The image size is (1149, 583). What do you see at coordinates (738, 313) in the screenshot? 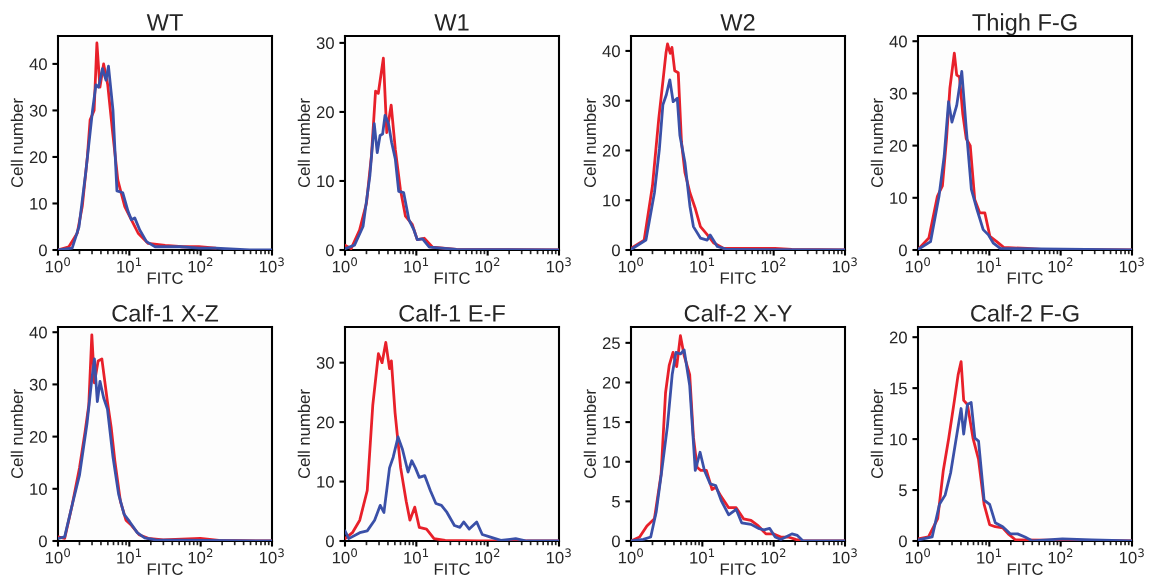
I see `chart-title: Calf-2 X-Y` at bounding box center [738, 313].